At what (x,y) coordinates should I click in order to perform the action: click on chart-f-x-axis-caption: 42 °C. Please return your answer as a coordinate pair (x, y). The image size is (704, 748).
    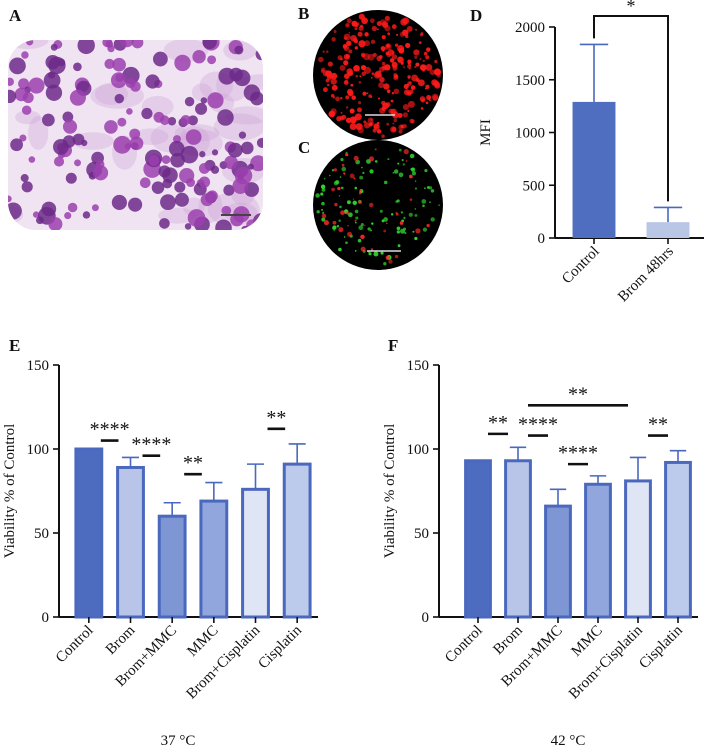
    Looking at the image, I should click on (568, 740).